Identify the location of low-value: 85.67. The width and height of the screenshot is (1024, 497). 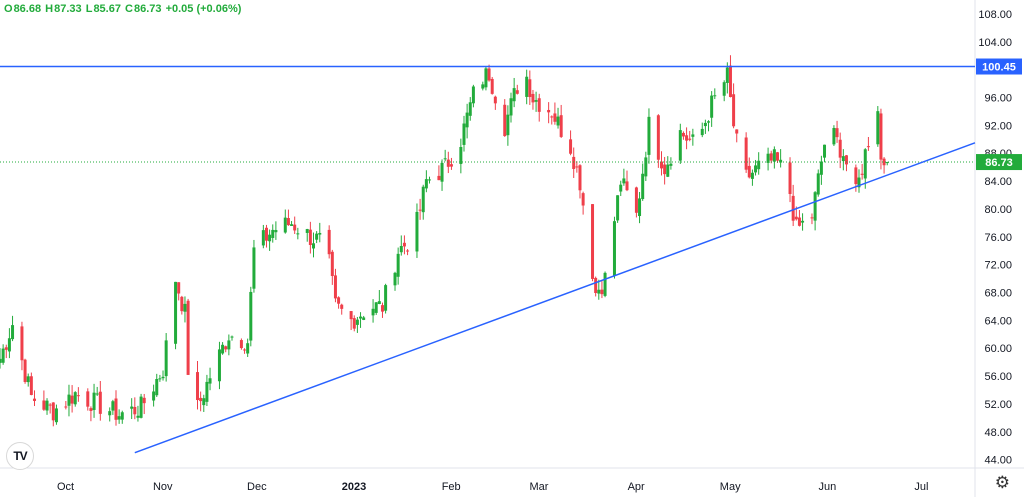
(107, 9).